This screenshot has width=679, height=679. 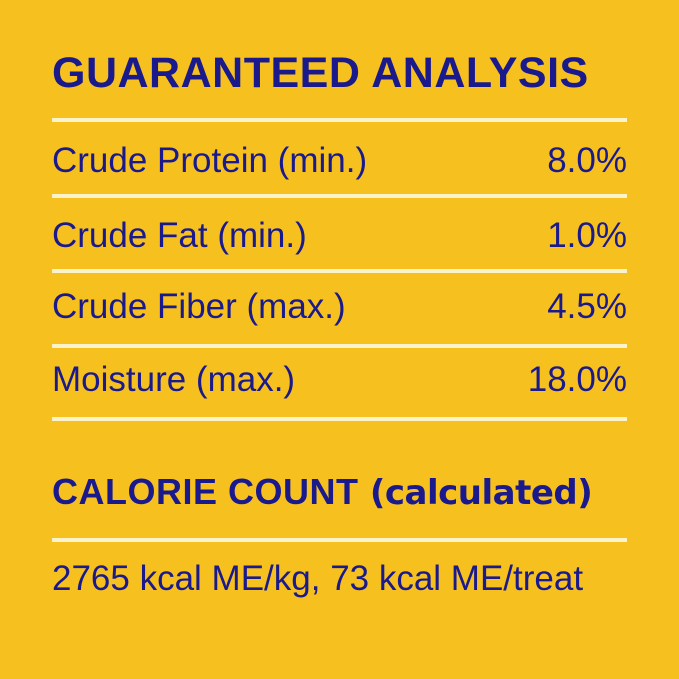 What do you see at coordinates (199, 306) in the screenshot?
I see `nutrient-label: Crude Fiber (max.)` at bounding box center [199, 306].